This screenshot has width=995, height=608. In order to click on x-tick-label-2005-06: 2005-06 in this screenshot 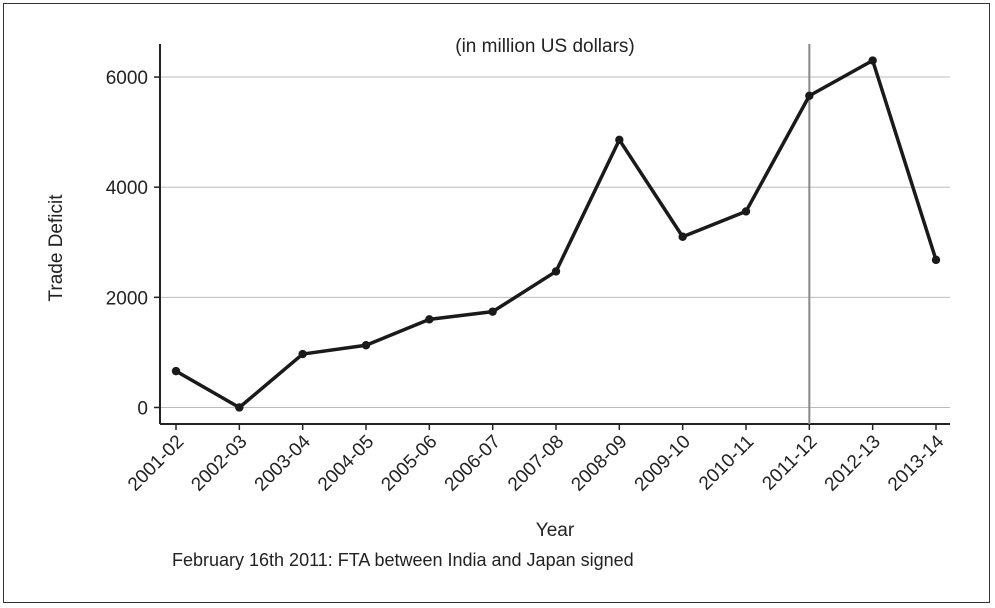, I will do `click(409, 463)`.